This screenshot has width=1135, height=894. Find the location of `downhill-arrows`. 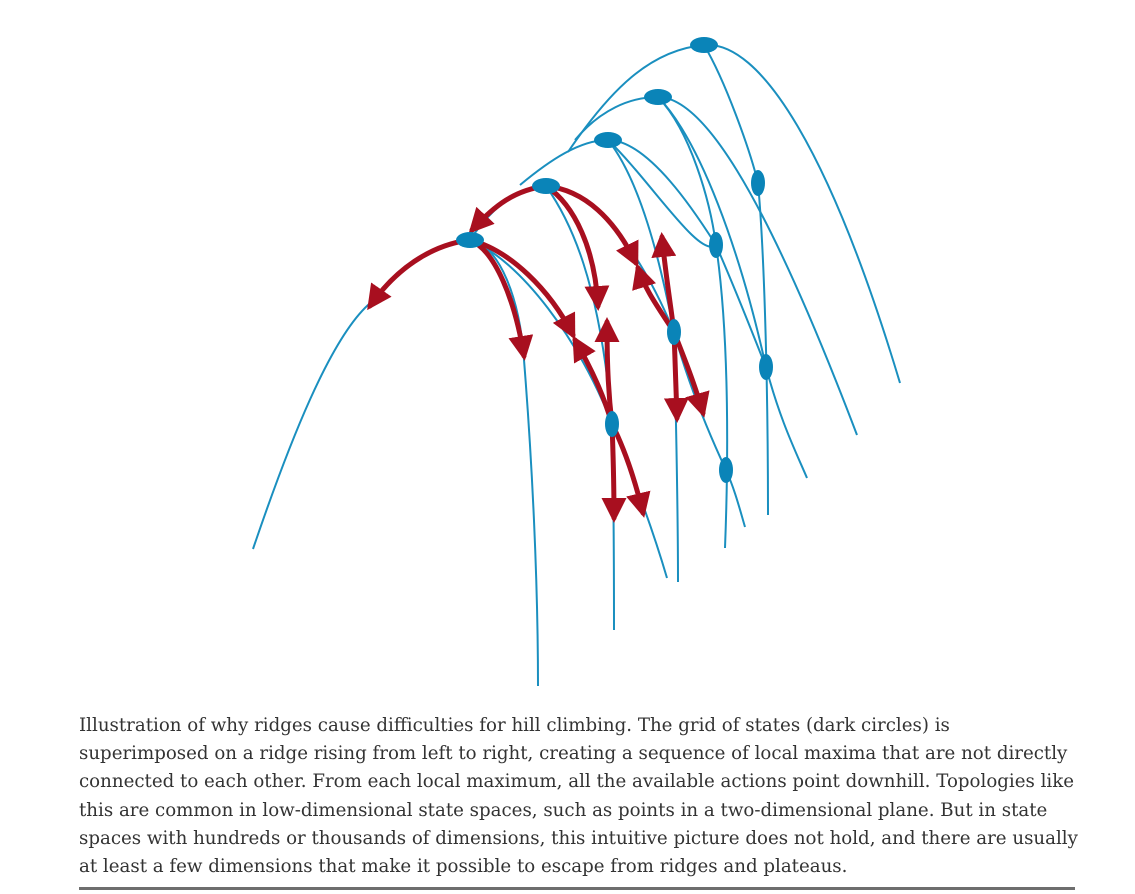

downhill-arrows is located at coordinates (538, 353).